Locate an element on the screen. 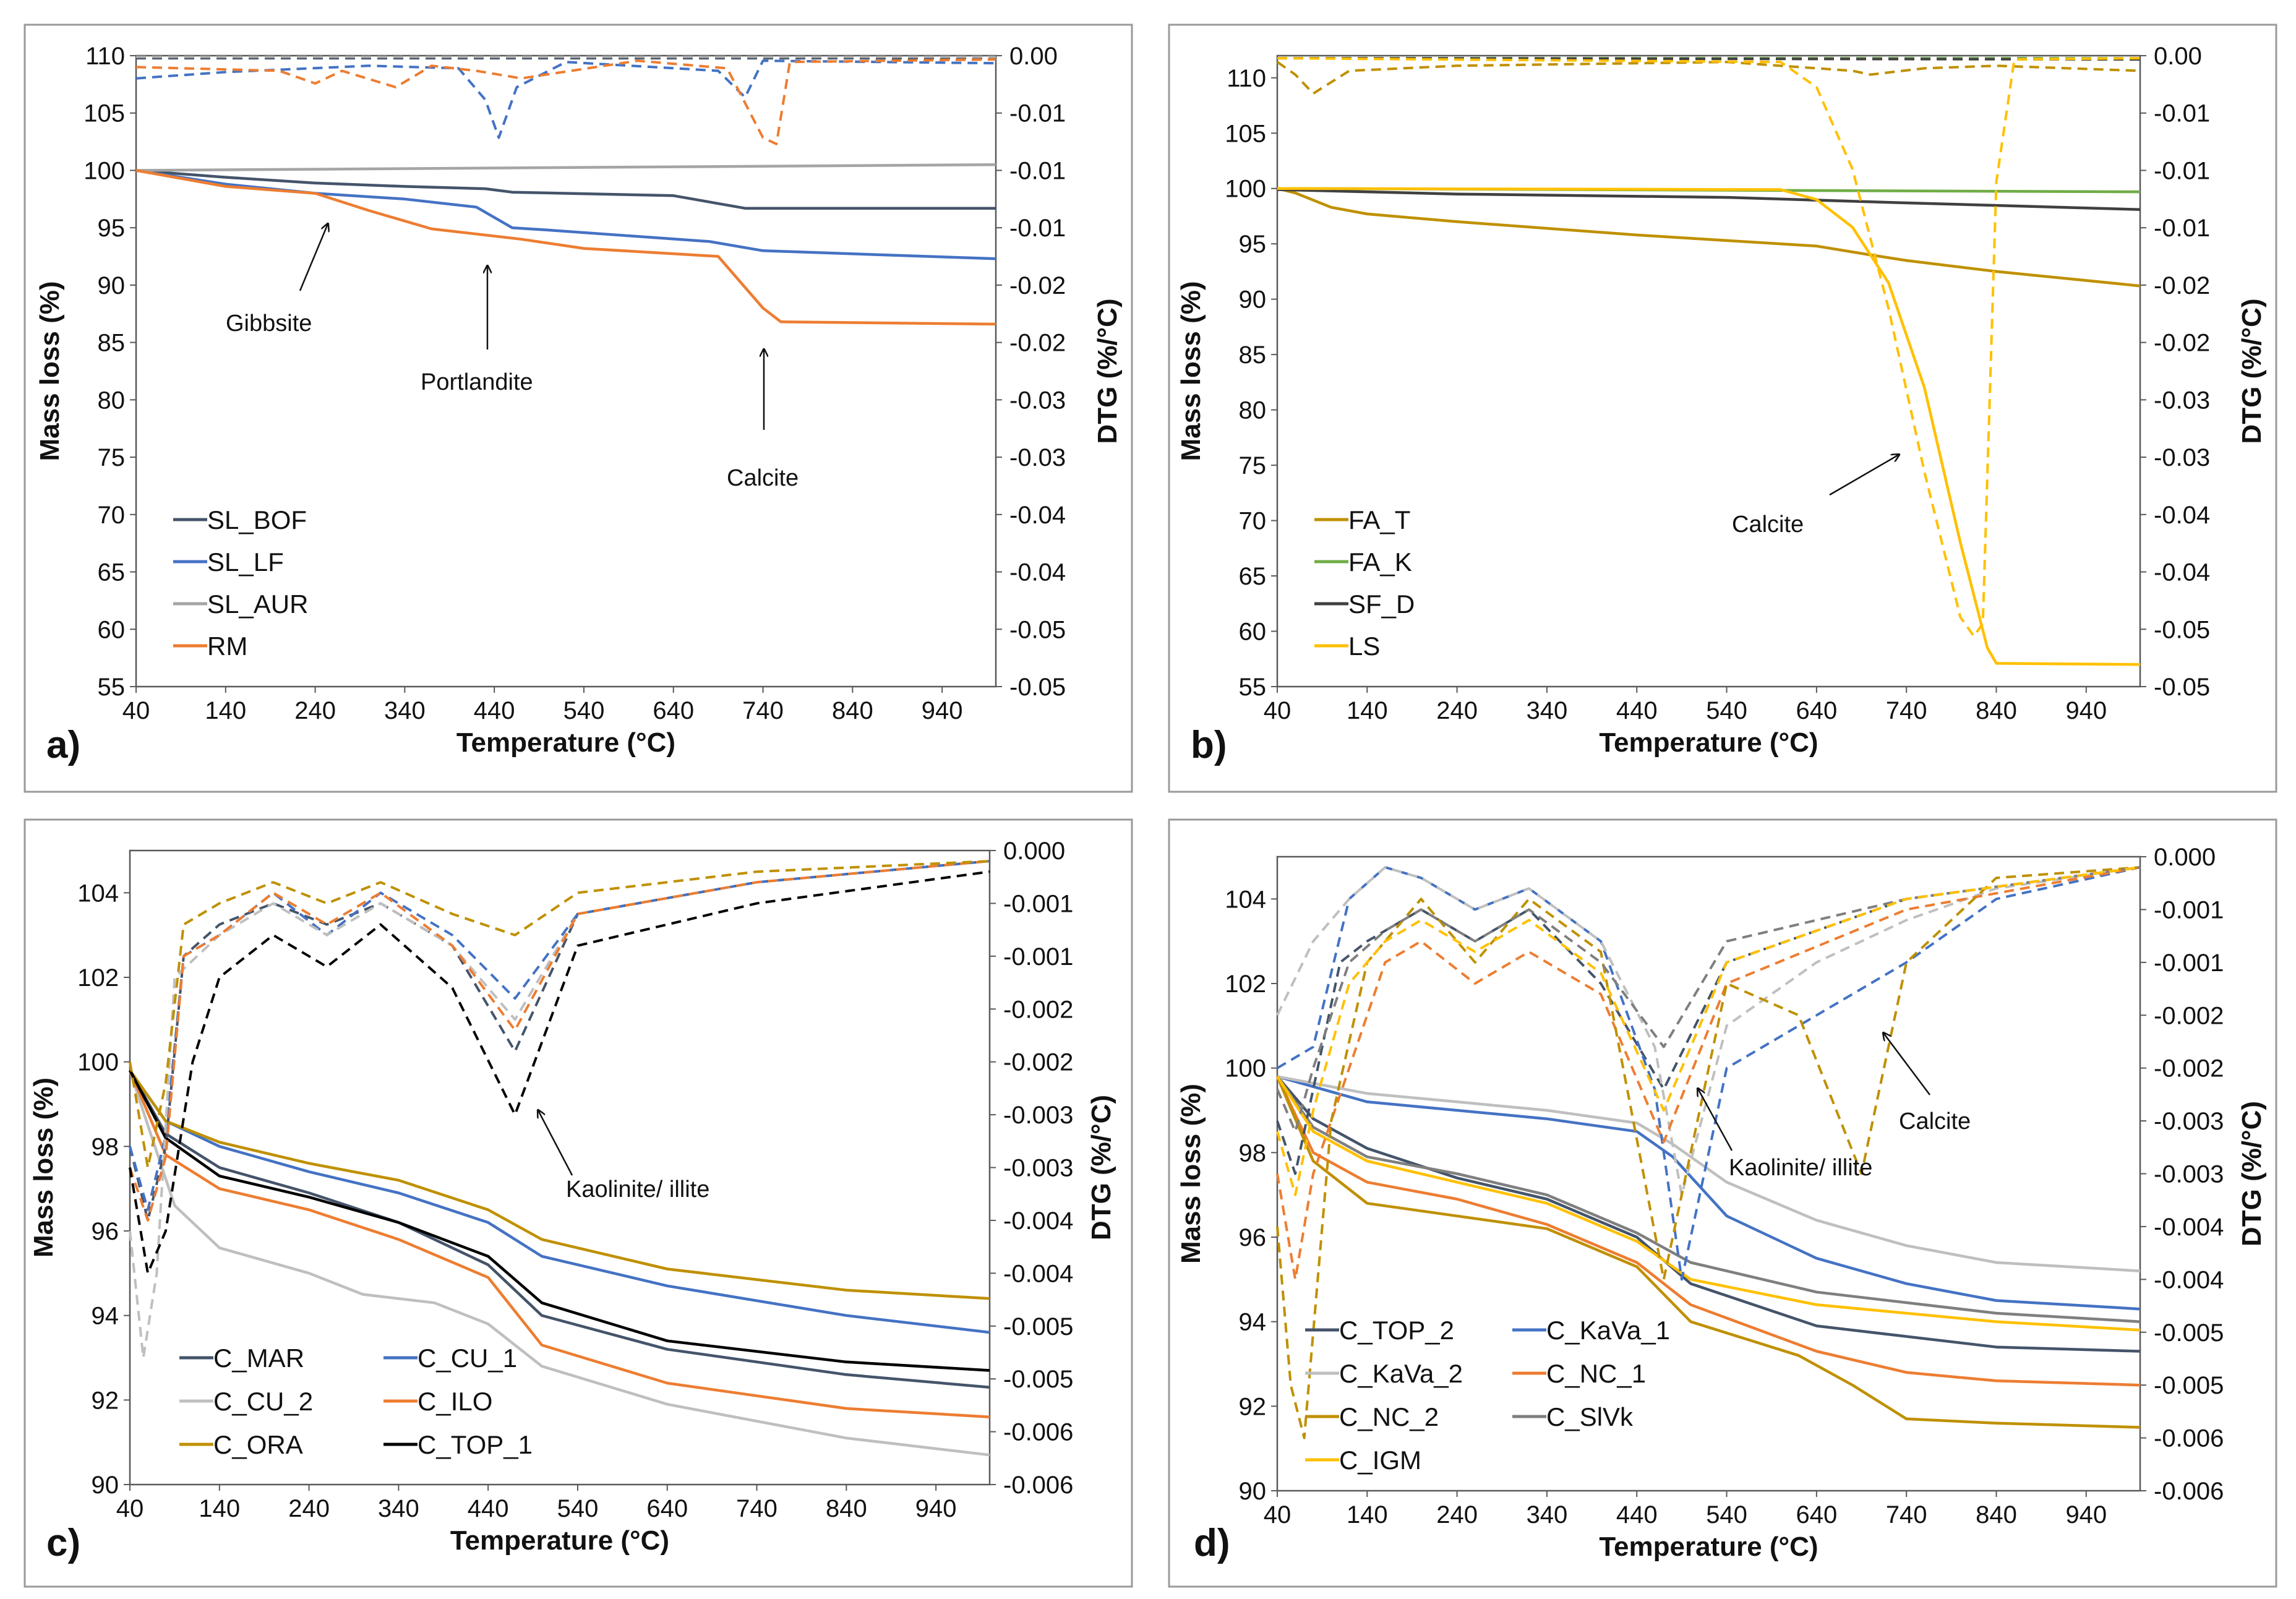 This screenshot has height=1599, width=2296. series-line-c-slvk is located at coordinates (1708, 1199).